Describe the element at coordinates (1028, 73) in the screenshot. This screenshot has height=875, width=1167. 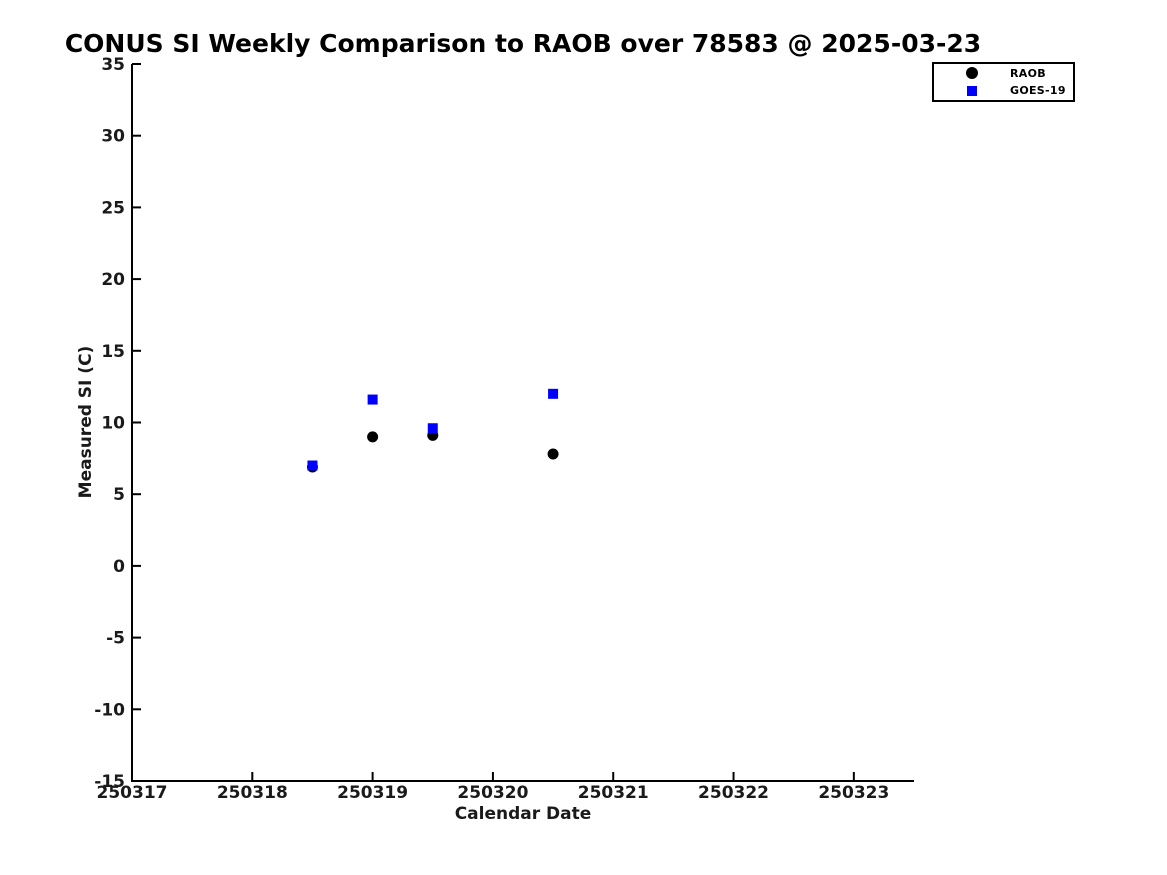
I see `legend-label-raob: RAOB` at that location.